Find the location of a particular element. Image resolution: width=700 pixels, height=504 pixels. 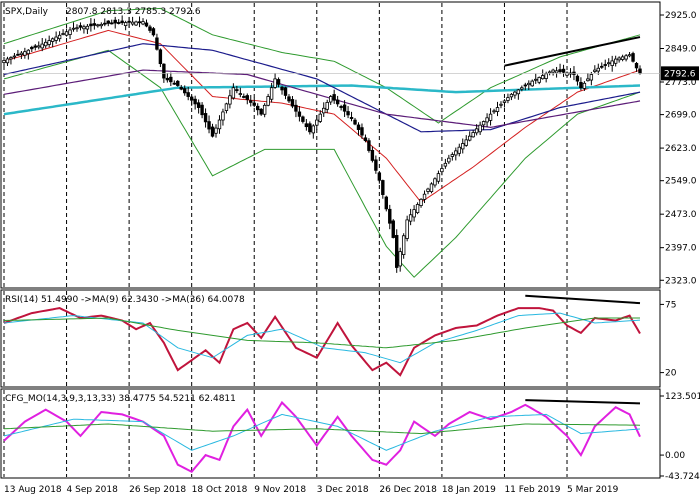

ma-line-ma_teal is located at coordinates (322, 100).